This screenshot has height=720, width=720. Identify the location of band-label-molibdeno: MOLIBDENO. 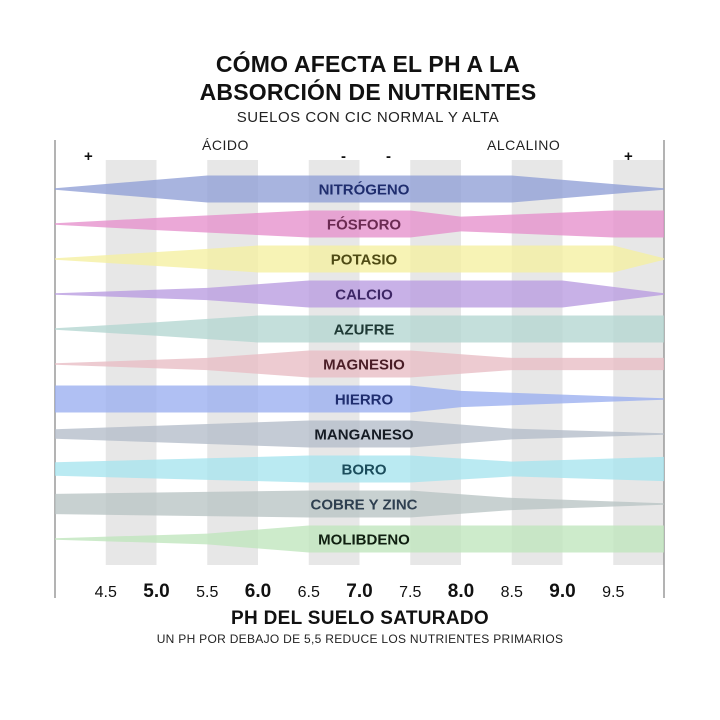
(364, 540).